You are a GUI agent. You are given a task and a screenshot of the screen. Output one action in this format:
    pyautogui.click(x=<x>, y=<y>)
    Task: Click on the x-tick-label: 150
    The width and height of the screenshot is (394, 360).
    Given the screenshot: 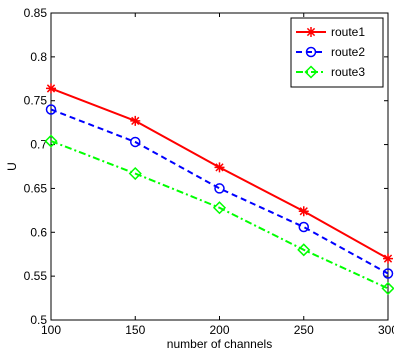 What is the action you would take?
    pyautogui.click(x=135, y=330)
    